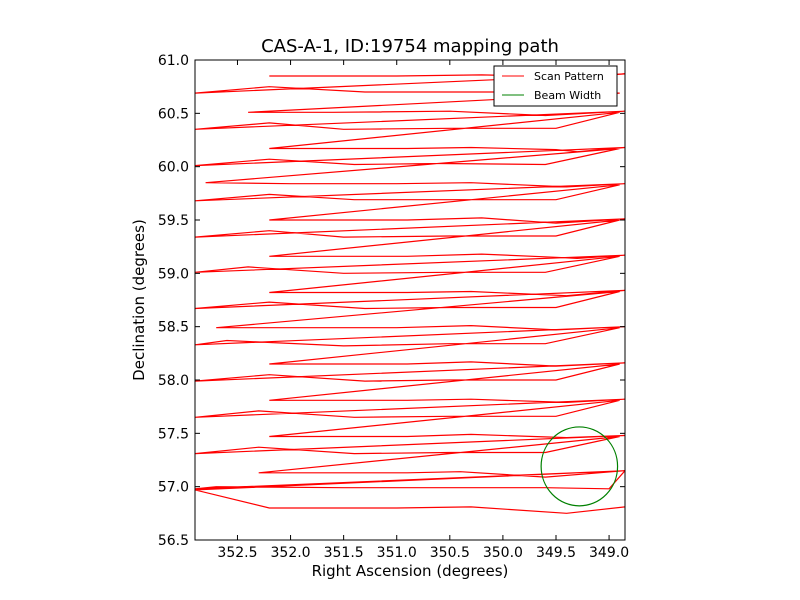  What do you see at coordinates (567, 95) in the screenshot?
I see `legend-beam-width-label: Beam Width` at bounding box center [567, 95].